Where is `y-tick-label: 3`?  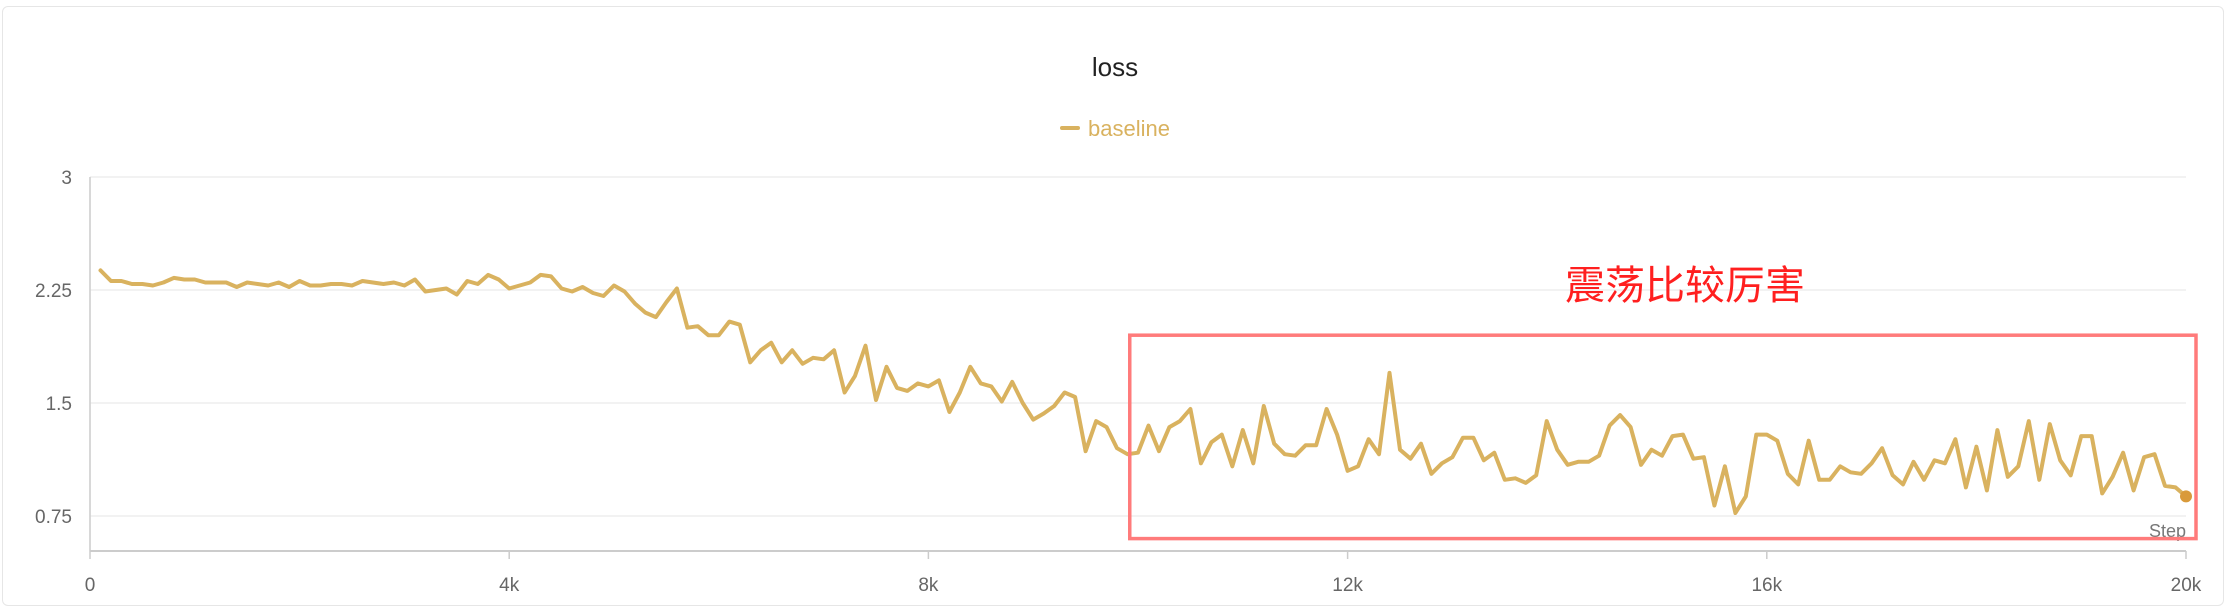
y-tick-label: 3 is located at coordinates (66, 178).